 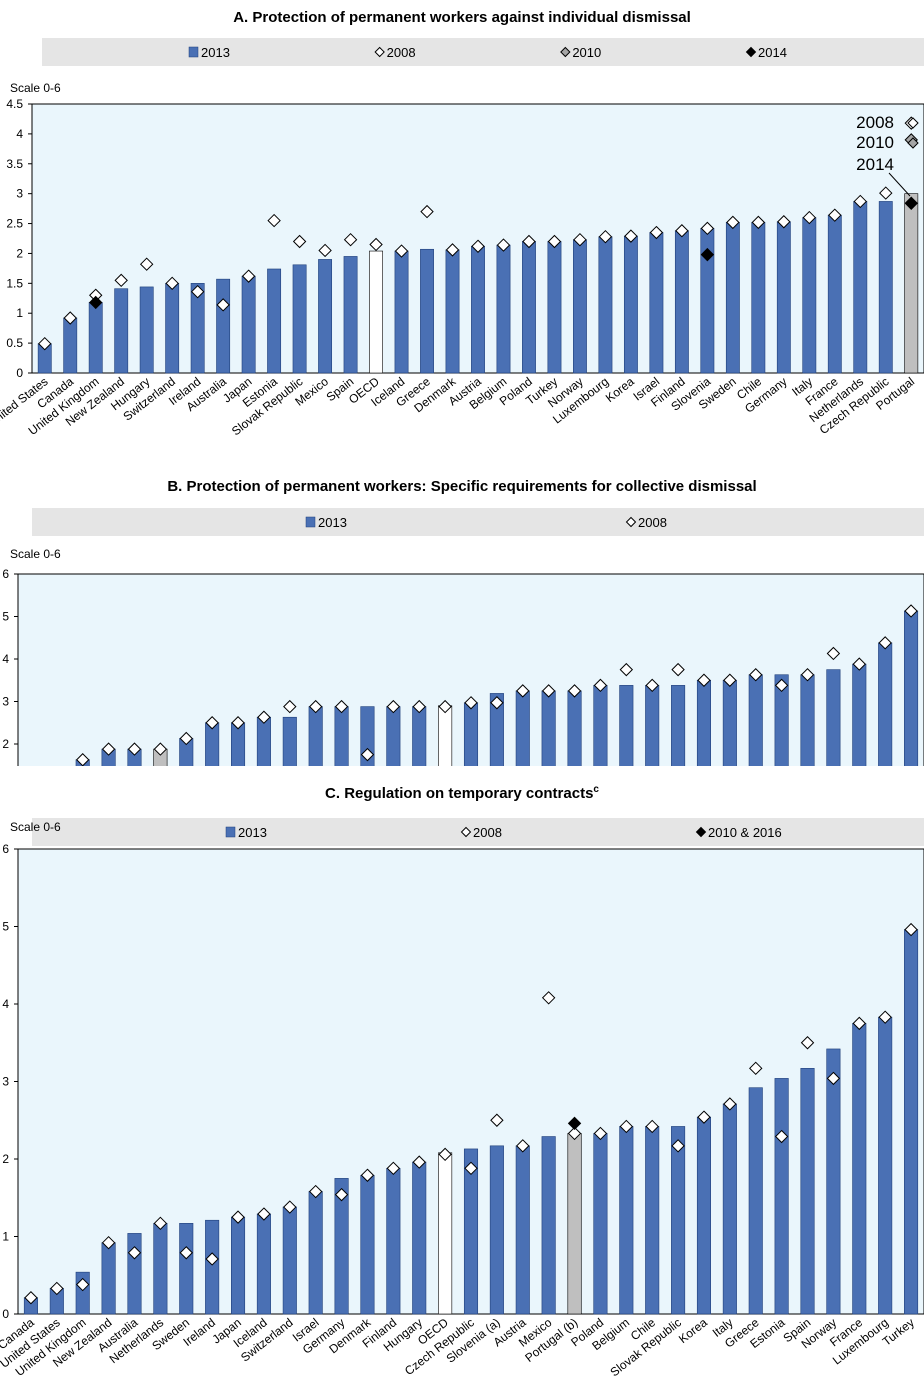 What do you see at coordinates (707, 254) in the screenshot?
I see `marker-2014-slovenia` at bounding box center [707, 254].